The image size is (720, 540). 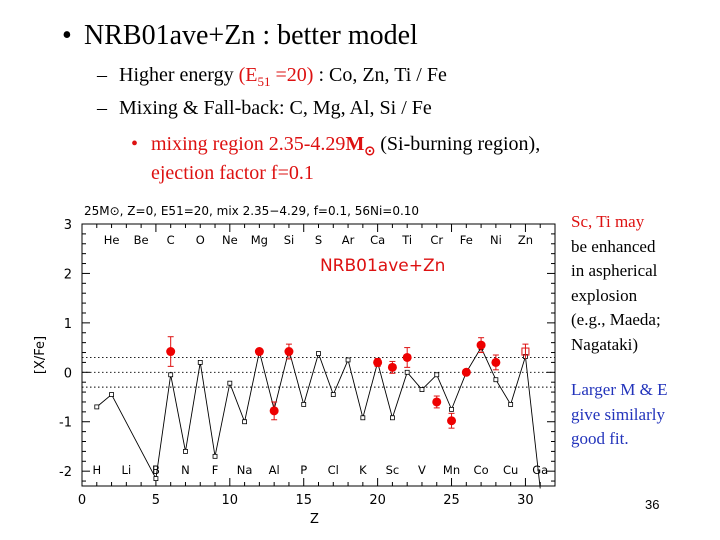 What do you see at coordinates (230, 240) in the screenshot?
I see `element-label-top: Ne` at bounding box center [230, 240].